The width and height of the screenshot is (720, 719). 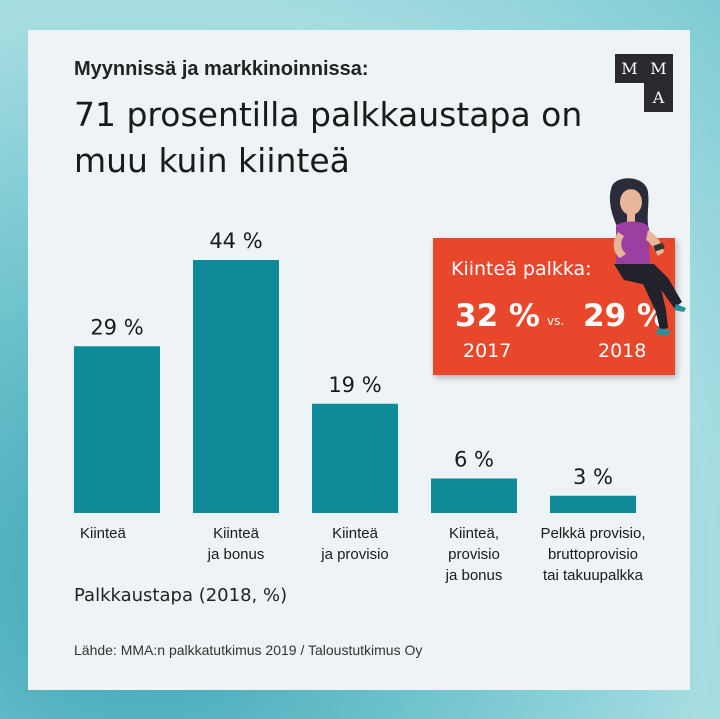 What do you see at coordinates (647, 257) in the screenshot?
I see `woman-illustration` at bounding box center [647, 257].